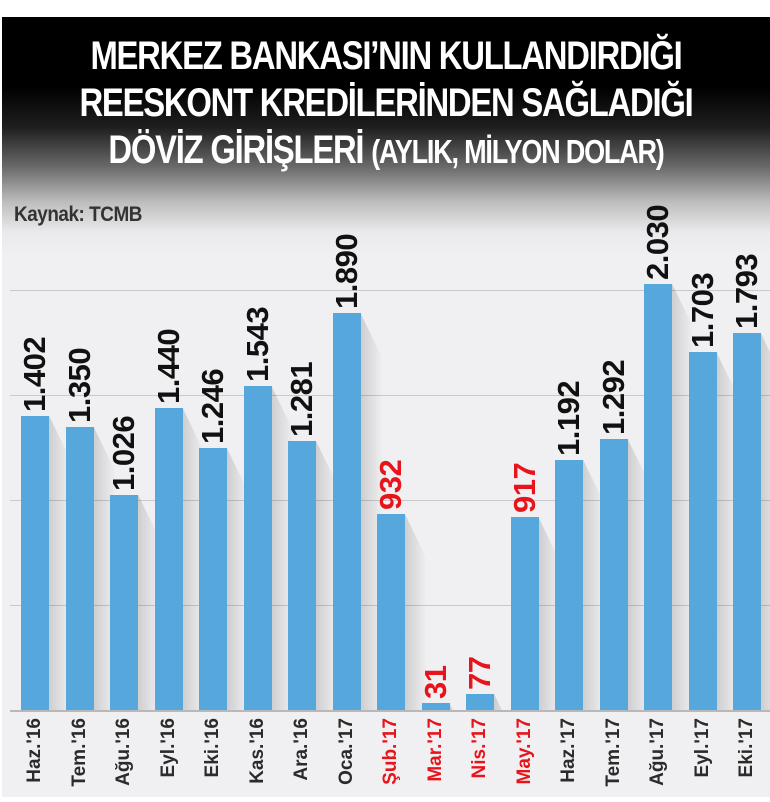 Image resolution: width=770 pixels, height=802 pixels. I want to click on category-label: Tem.'17, so click(613, 752).